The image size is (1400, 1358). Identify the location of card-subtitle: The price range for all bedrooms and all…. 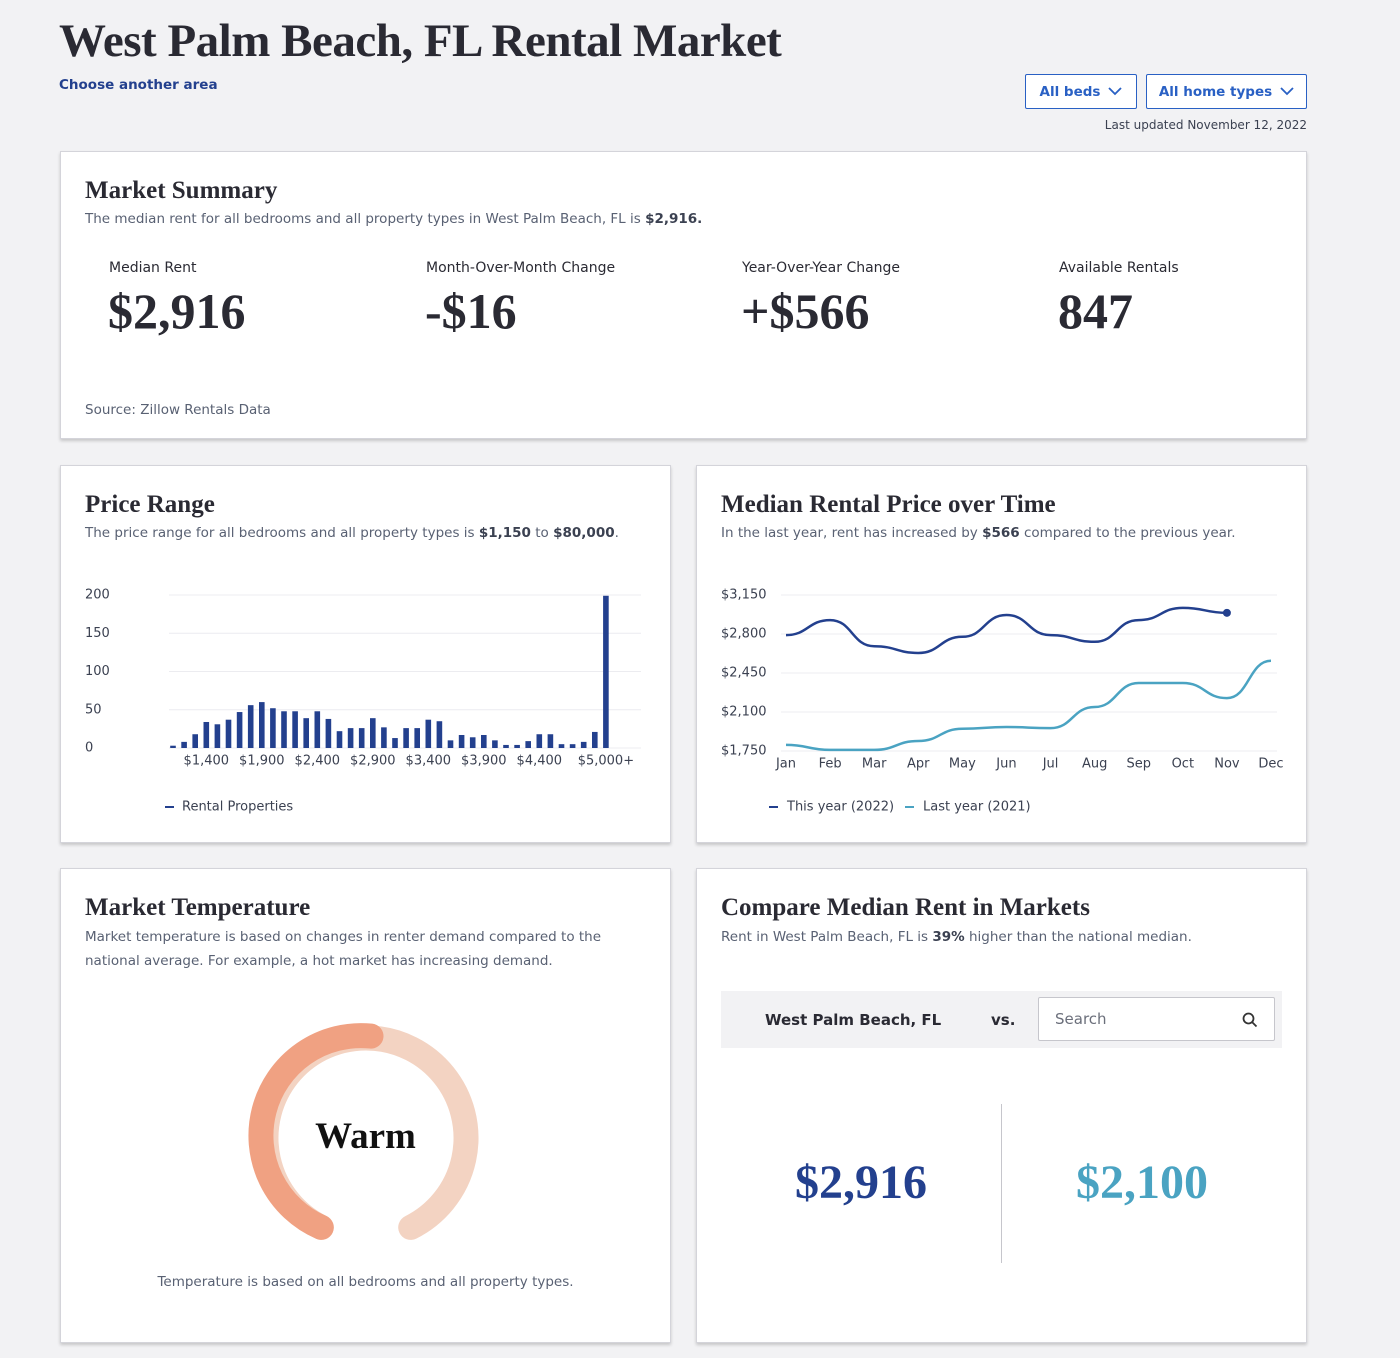
(352, 533).